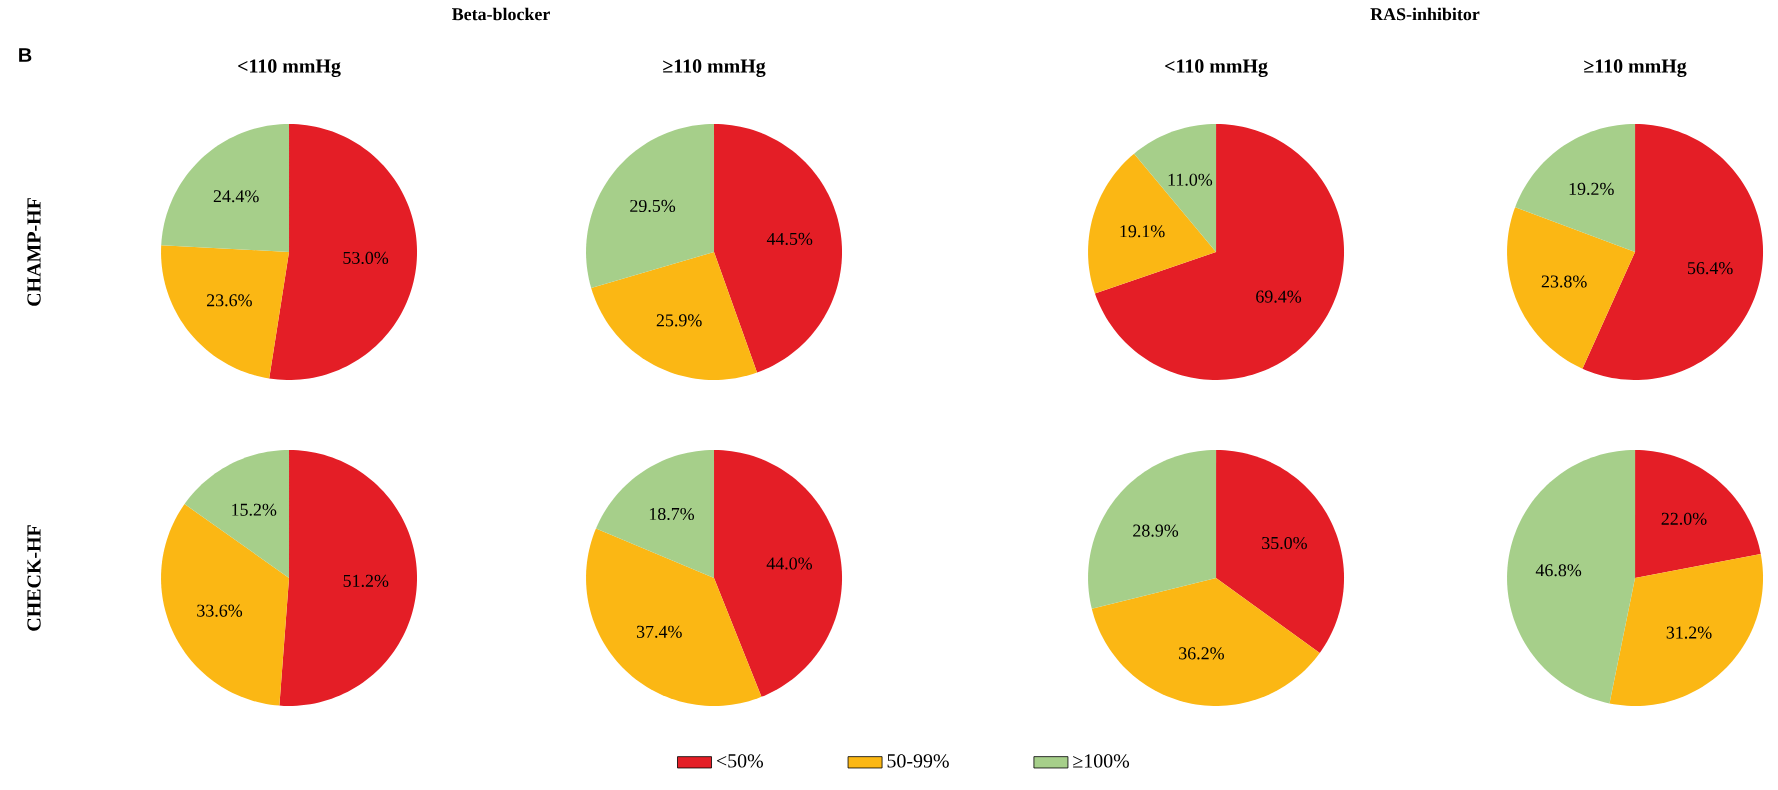  Describe the element at coordinates (1279, 296) in the screenshot. I see `data-label: 69.4%` at that location.